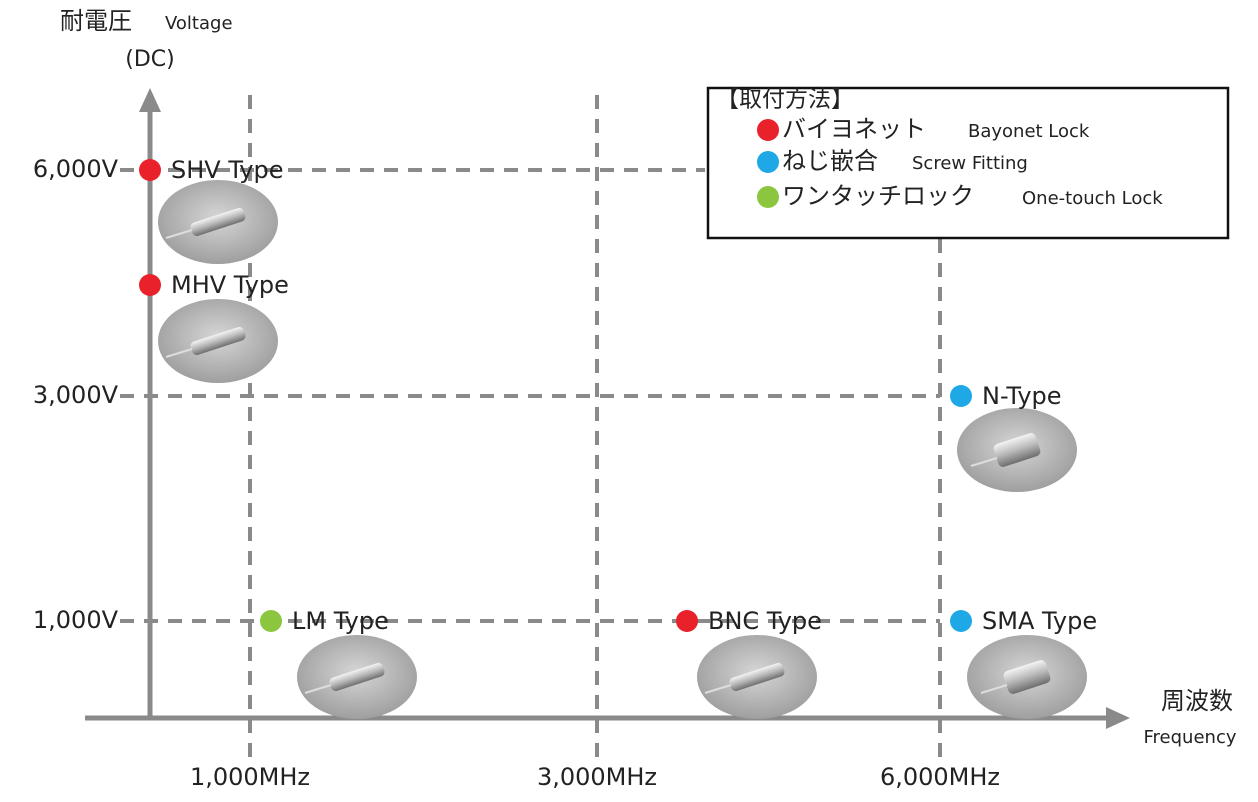  What do you see at coordinates (199, 23) in the screenshot?
I see `y-axis-title-en: Voltage` at bounding box center [199, 23].